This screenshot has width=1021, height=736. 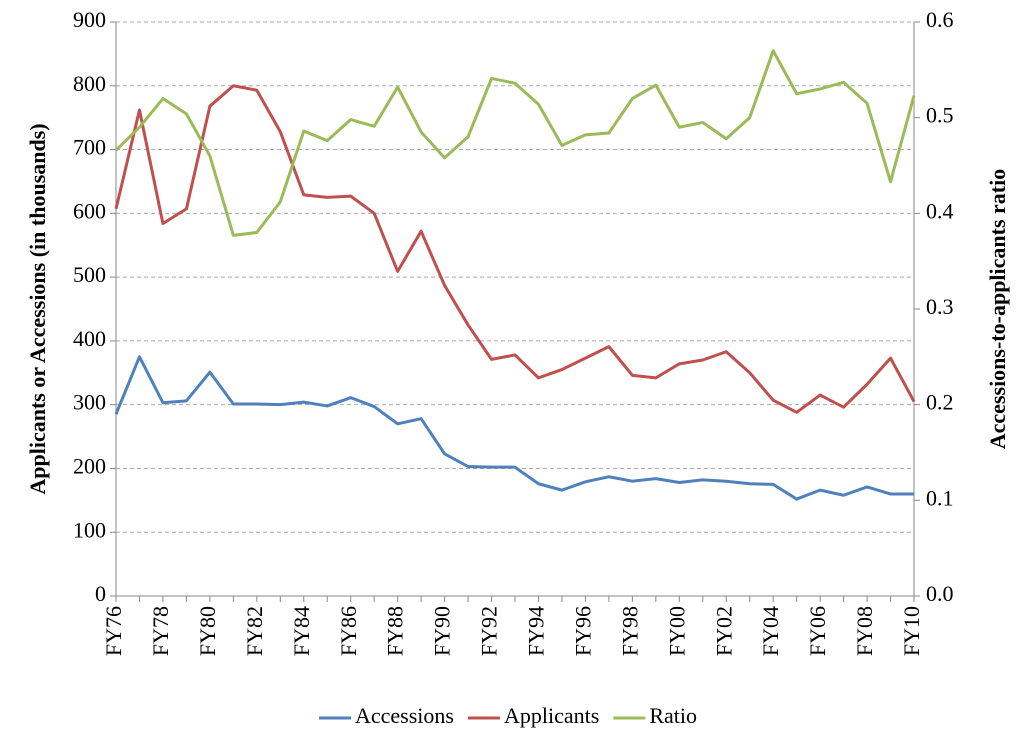 What do you see at coordinates (673, 715) in the screenshot?
I see `legend-label: Ratio` at bounding box center [673, 715].